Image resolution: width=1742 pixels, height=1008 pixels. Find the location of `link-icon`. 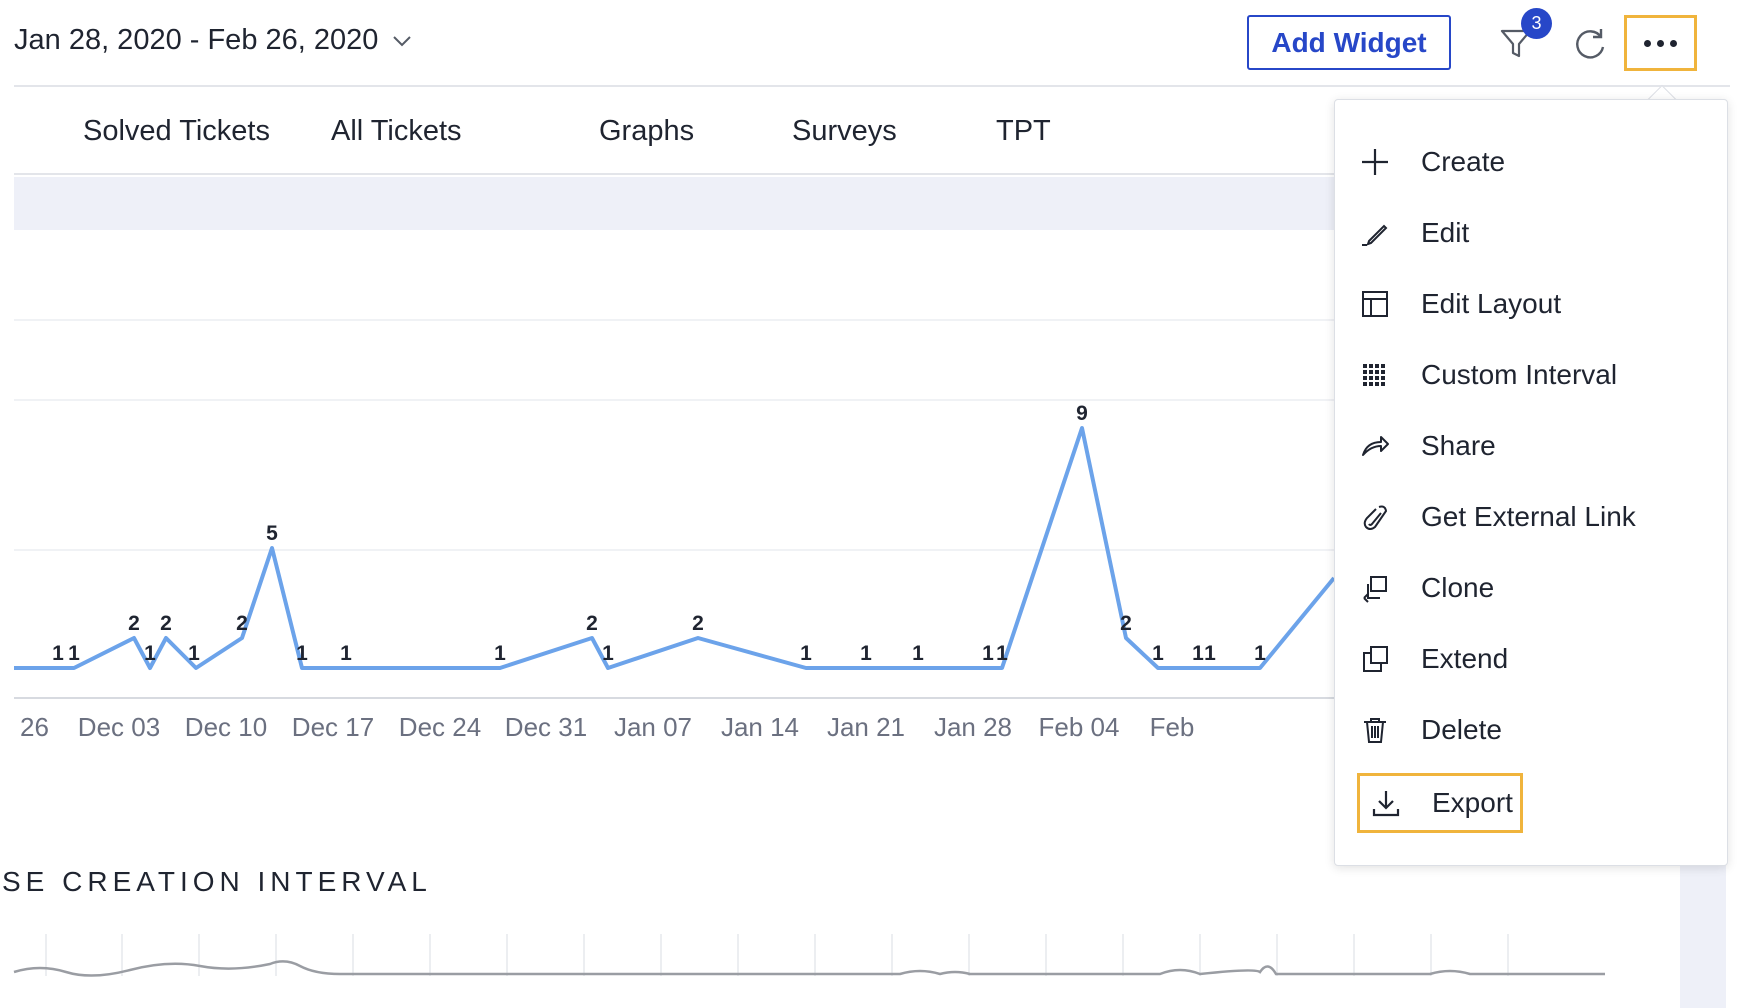

link-icon is located at coordinates (1375, 517).